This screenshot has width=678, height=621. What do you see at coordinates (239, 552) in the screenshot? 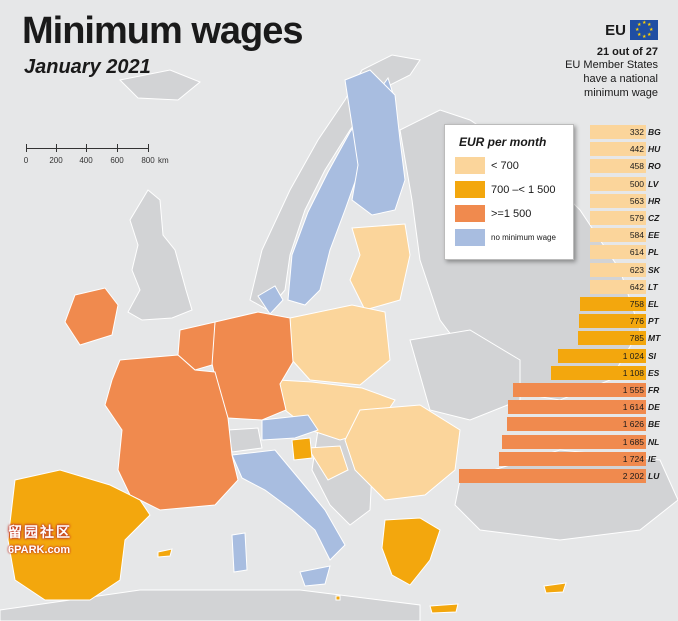
I see `map-sardinia` at bounding box center [239, 552].